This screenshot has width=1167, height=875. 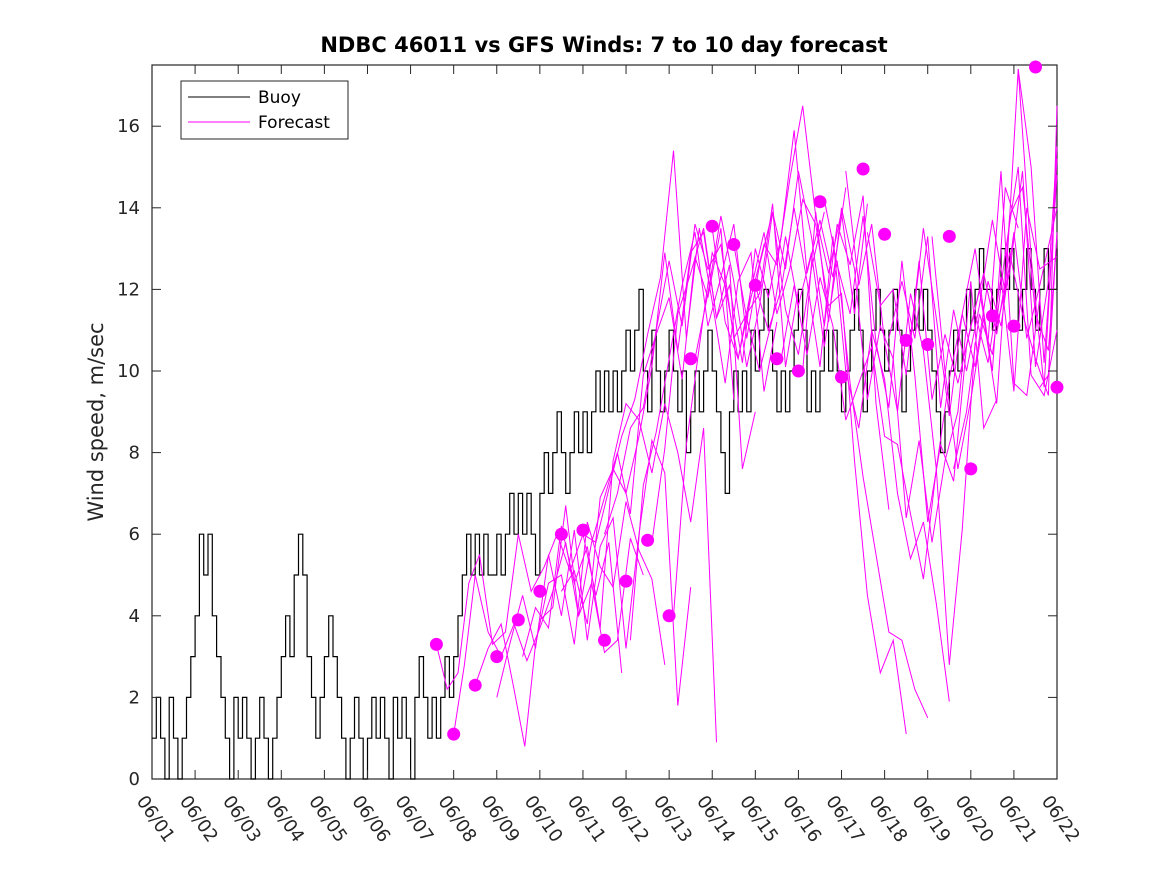 I want to click on y-tick-label: 12, so click(x=128, y=289).